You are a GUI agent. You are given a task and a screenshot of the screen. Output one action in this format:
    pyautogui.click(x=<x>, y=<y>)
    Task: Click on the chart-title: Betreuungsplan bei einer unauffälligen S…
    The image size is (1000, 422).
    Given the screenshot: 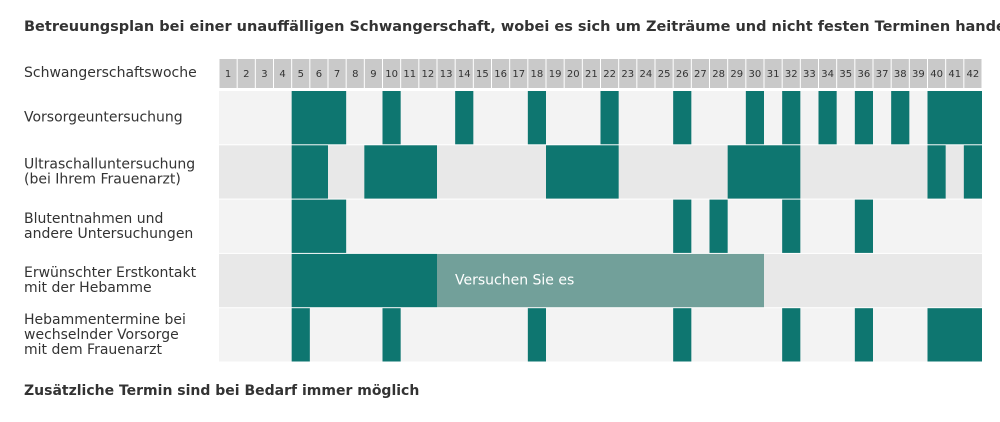 What is the action you would take?
    pyautogui.click(x=512, y=27)
    